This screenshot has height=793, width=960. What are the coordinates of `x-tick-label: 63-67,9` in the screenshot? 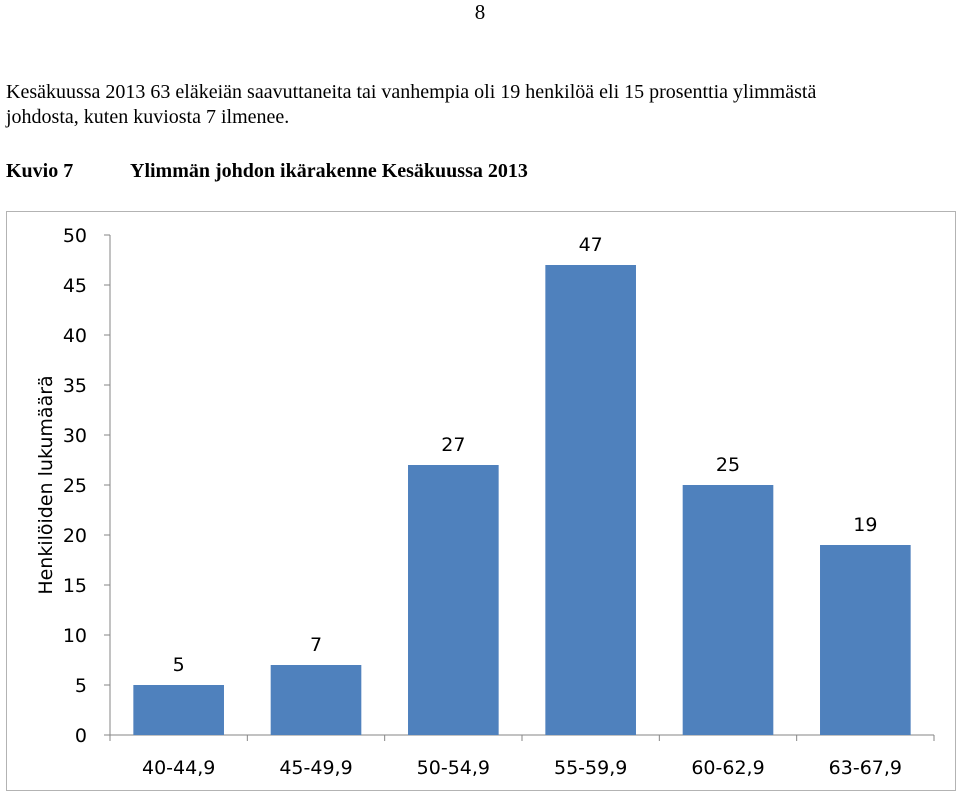 It's located at (865, 768).